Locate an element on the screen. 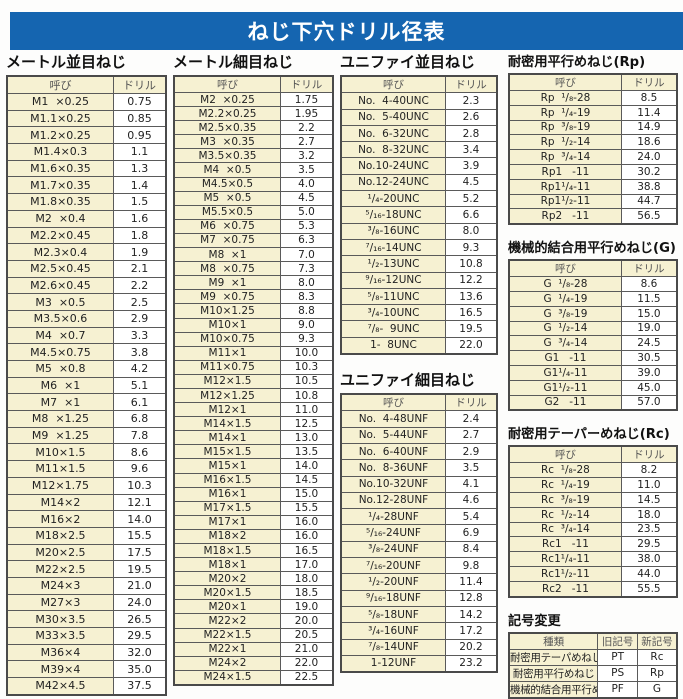 The height and width of the screenshot is (699, 683). thread-designation-cell: M22×1 is located at coordinates (227, 649).